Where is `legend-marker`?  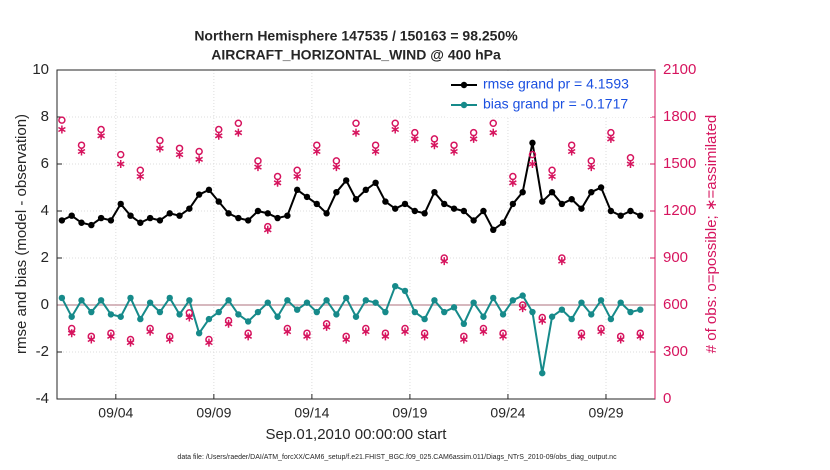
legend-marker is located at coordinates (464, 85).